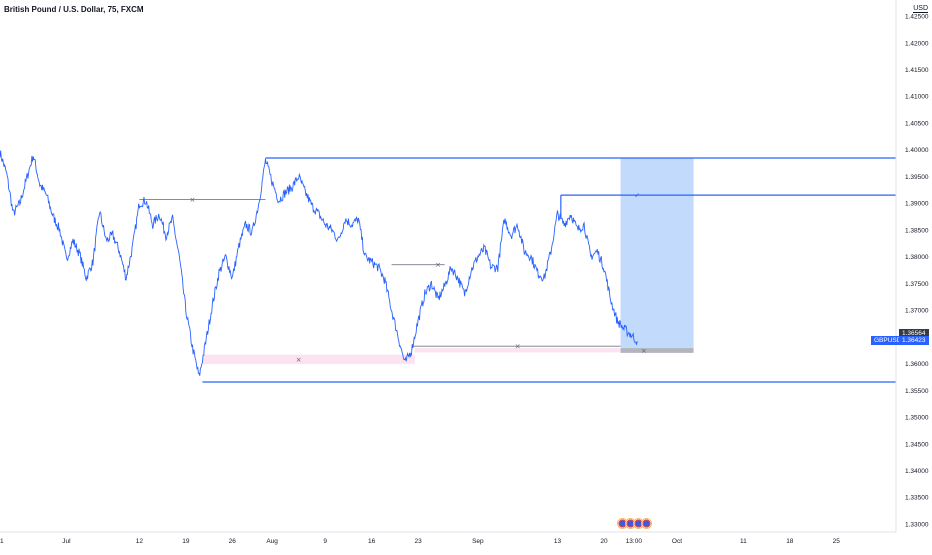 The height and width of the screenshot is (555, 932). I want to click on y-tick-label: 1.40000, so click(917, 150).